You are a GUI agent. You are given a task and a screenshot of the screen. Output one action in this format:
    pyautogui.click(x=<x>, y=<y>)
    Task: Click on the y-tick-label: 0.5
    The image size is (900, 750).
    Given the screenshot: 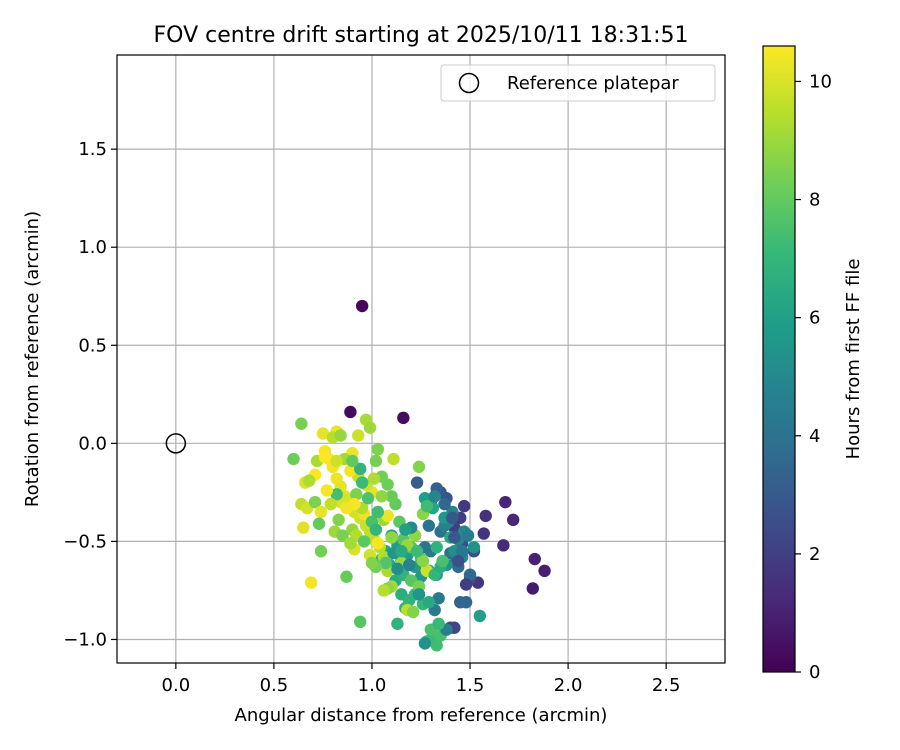 What is the action you would take?
    pyautogui.click(x=92, y=345)
    